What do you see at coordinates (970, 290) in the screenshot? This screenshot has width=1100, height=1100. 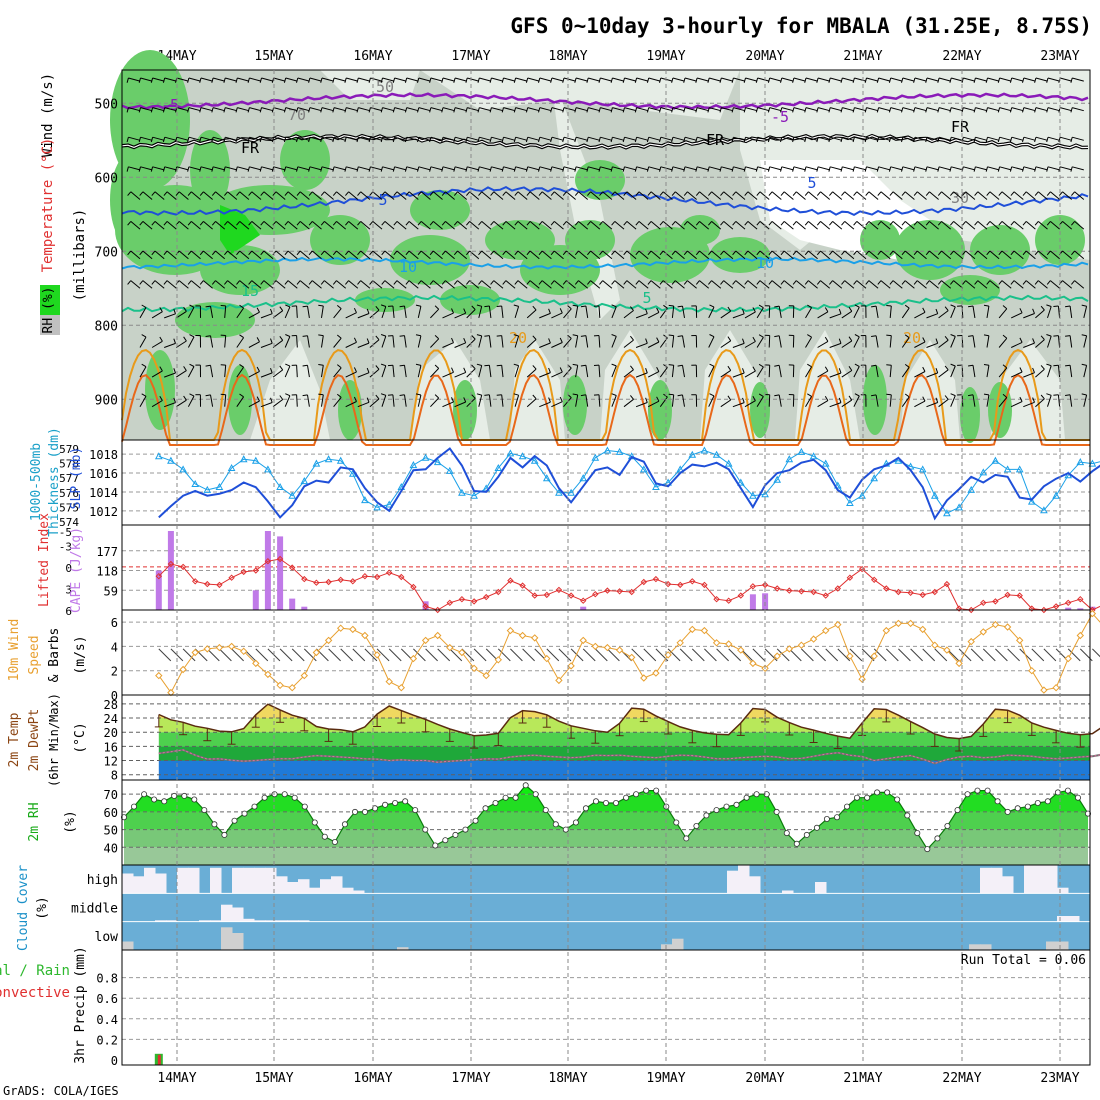 I see `moist-region` at bounding box center [970, 290].